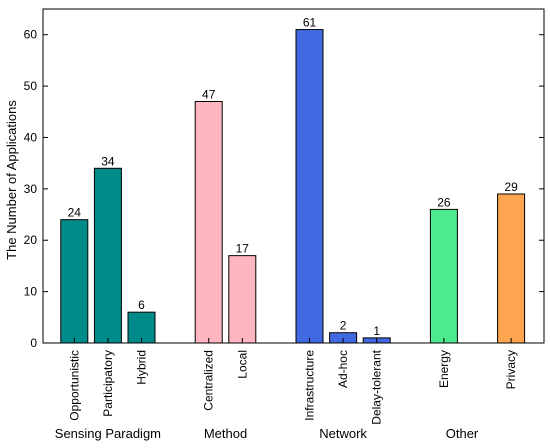 The image size is (550, 448). Describe the element at coordinates (310, 23) in the screenshot. I see `bar-value-label: 61` at that location.